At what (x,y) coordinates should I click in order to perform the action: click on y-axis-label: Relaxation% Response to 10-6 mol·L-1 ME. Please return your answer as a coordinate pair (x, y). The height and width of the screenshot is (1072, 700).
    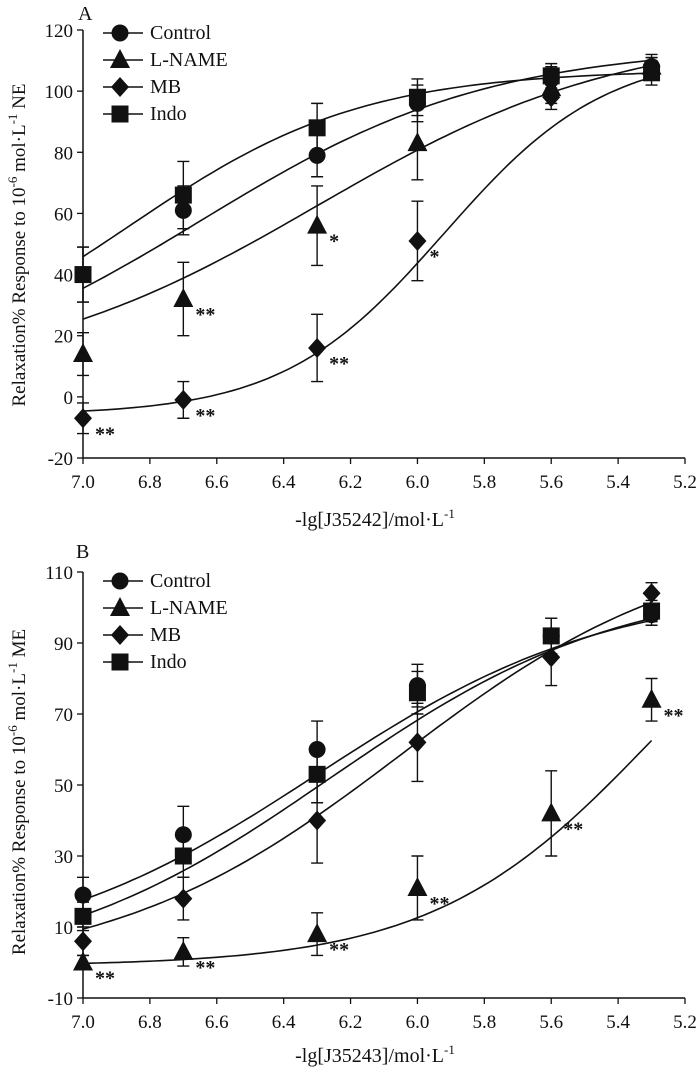
    Looking at the image, I should click on (17, 792).